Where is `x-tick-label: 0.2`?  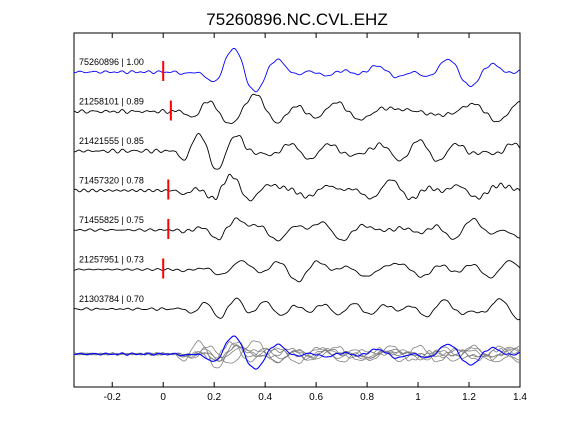
x-tick-label: 0.2 is located at coordinates (214, 397).